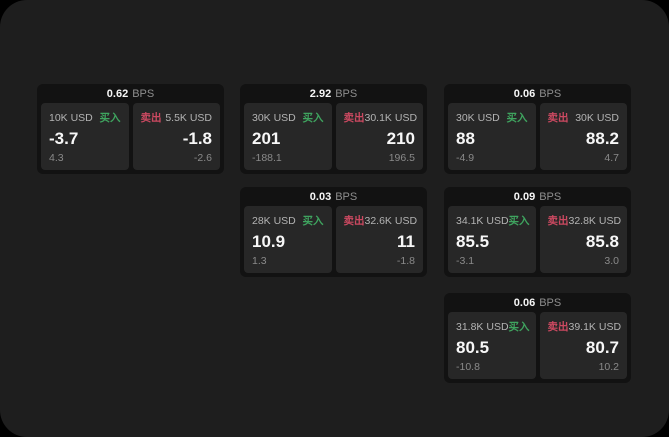 This screenshot has width=669, height=437. What do you see at coordinates (269, 241) in the screenshot?
I see `buy-price: 10.9` at bounding box center [269, 241].